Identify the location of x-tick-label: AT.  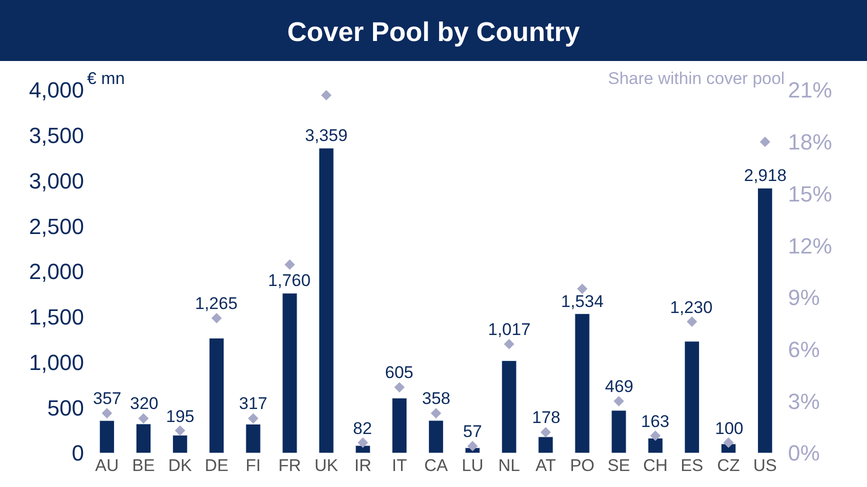
(545, 465).